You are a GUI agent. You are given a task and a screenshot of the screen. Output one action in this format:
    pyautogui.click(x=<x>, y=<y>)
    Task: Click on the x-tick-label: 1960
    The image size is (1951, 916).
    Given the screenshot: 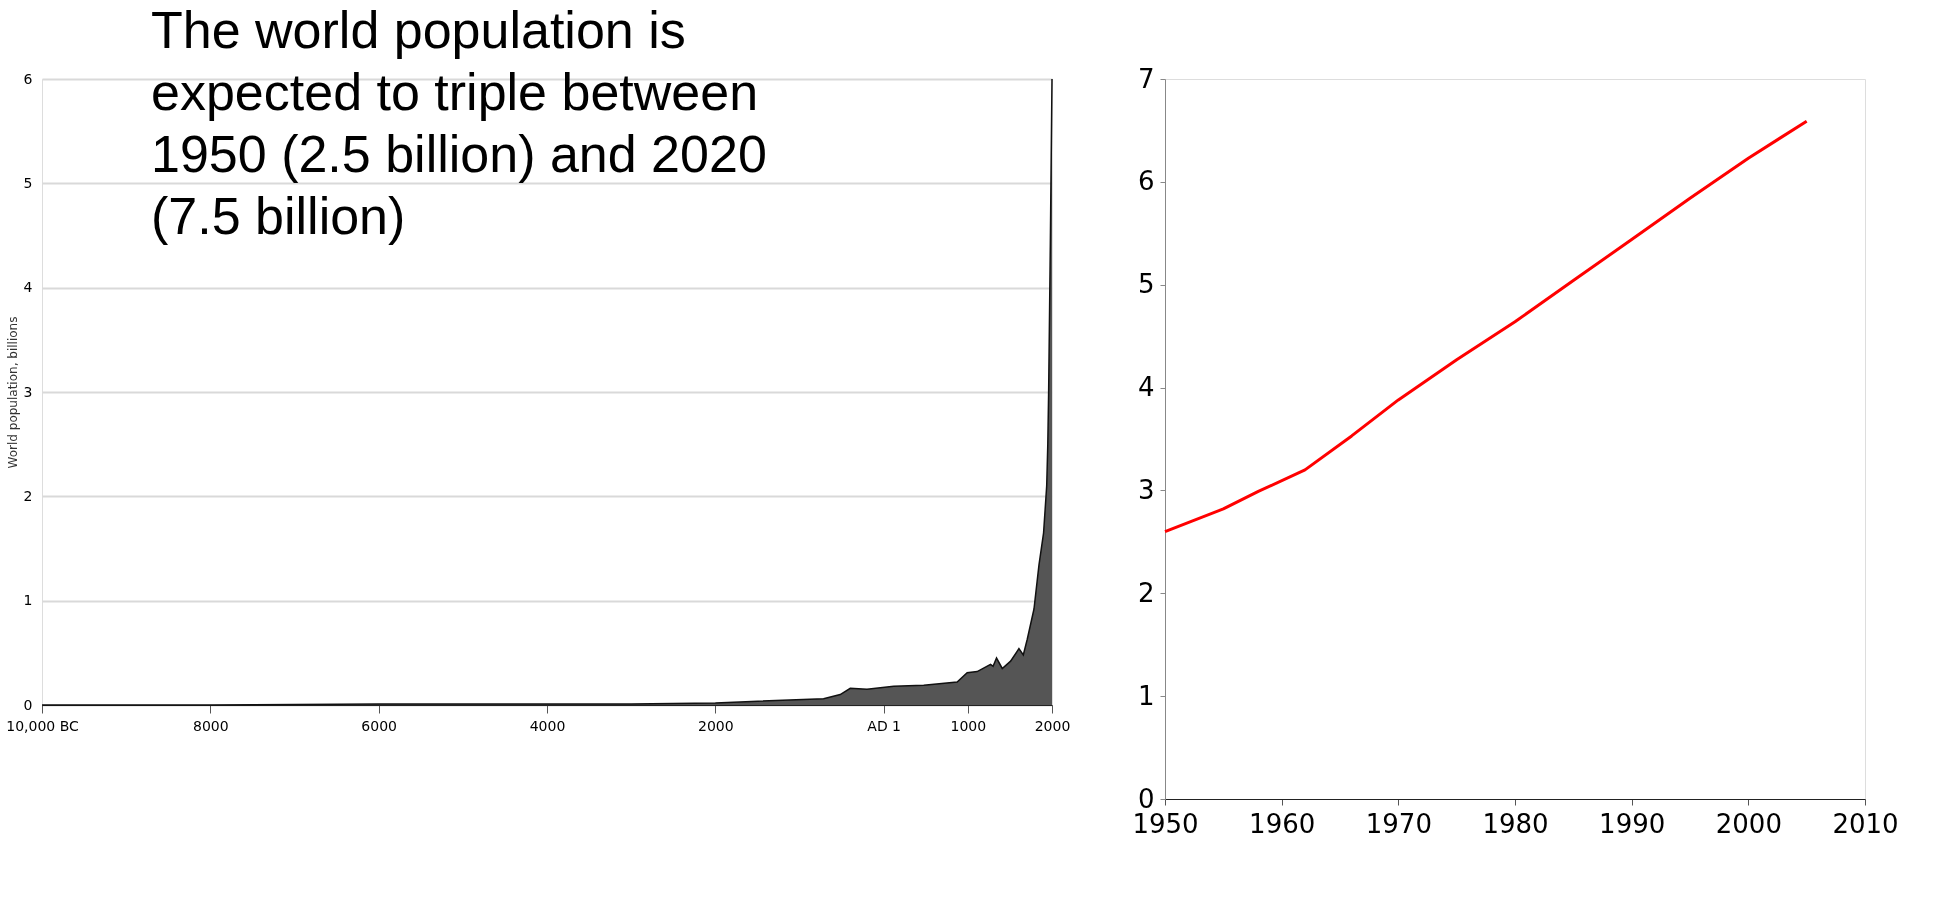 What is the action you would take?
    pyautogui.click(x=1282, y=823)
    